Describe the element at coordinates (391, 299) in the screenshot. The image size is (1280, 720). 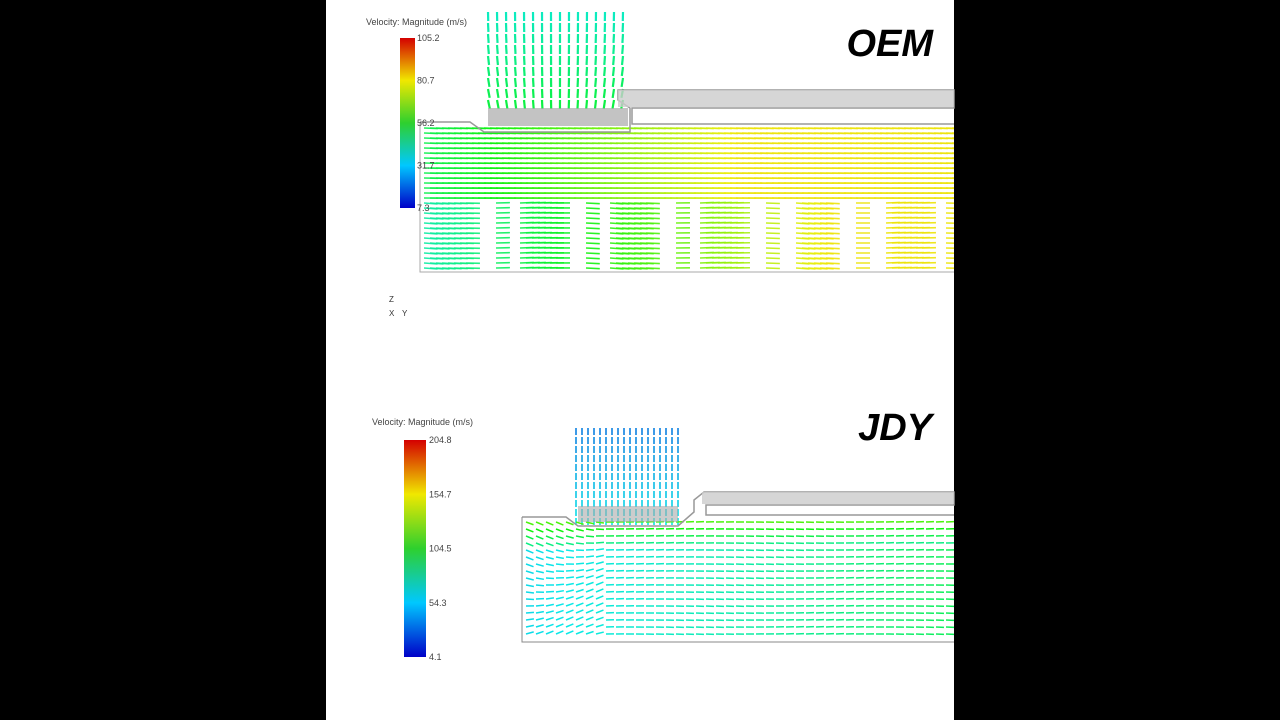
I see `axis-z: Z` at that location.